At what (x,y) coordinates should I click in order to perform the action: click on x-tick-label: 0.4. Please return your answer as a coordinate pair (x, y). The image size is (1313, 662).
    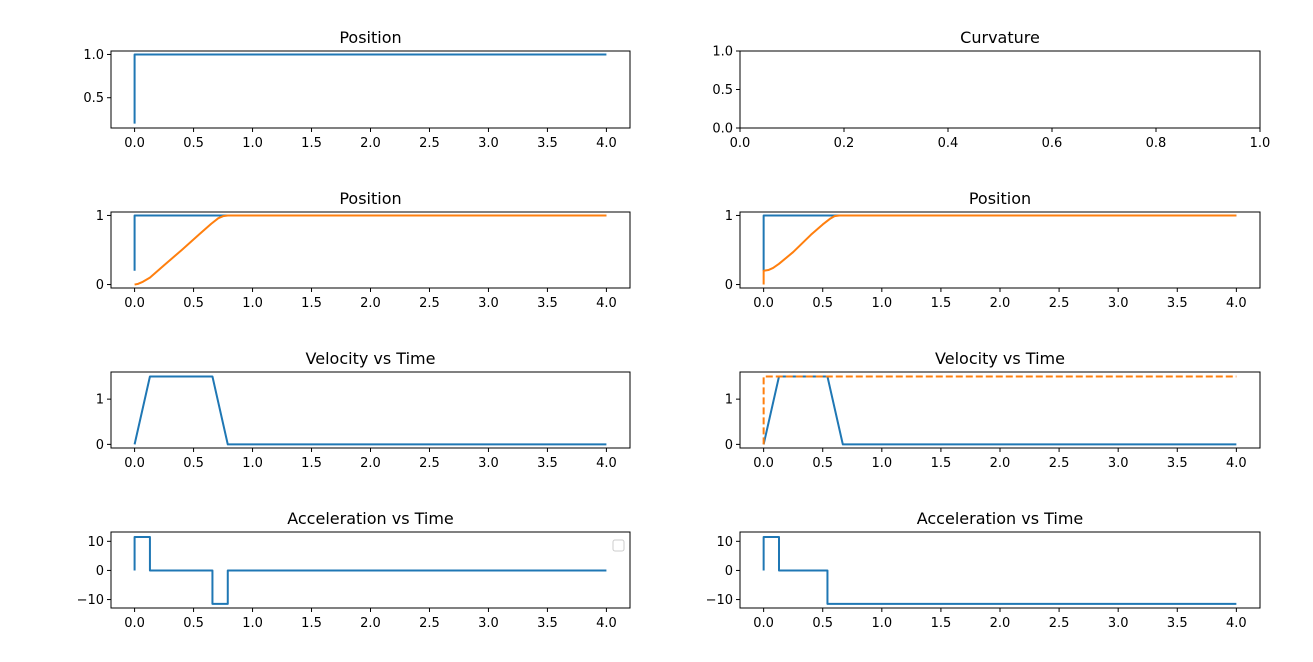
    Looking at the image, I should click on (948, 143).